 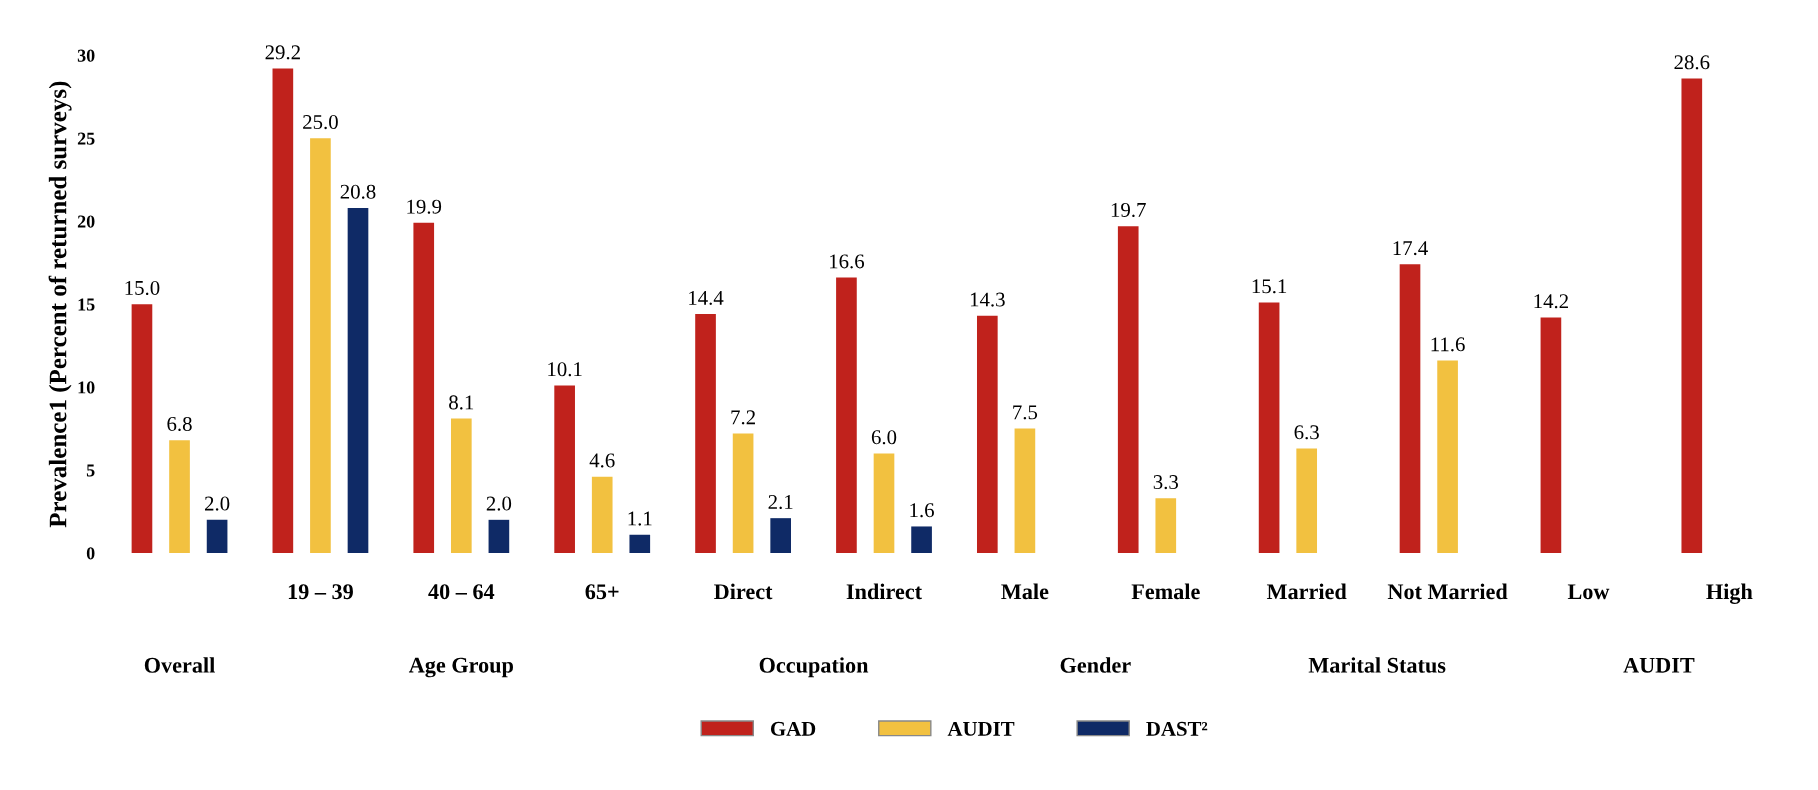 What do you see at coordinates (460, 667) in the screenshot?
I see `text: Age Group` at bounding box center [460, 667].